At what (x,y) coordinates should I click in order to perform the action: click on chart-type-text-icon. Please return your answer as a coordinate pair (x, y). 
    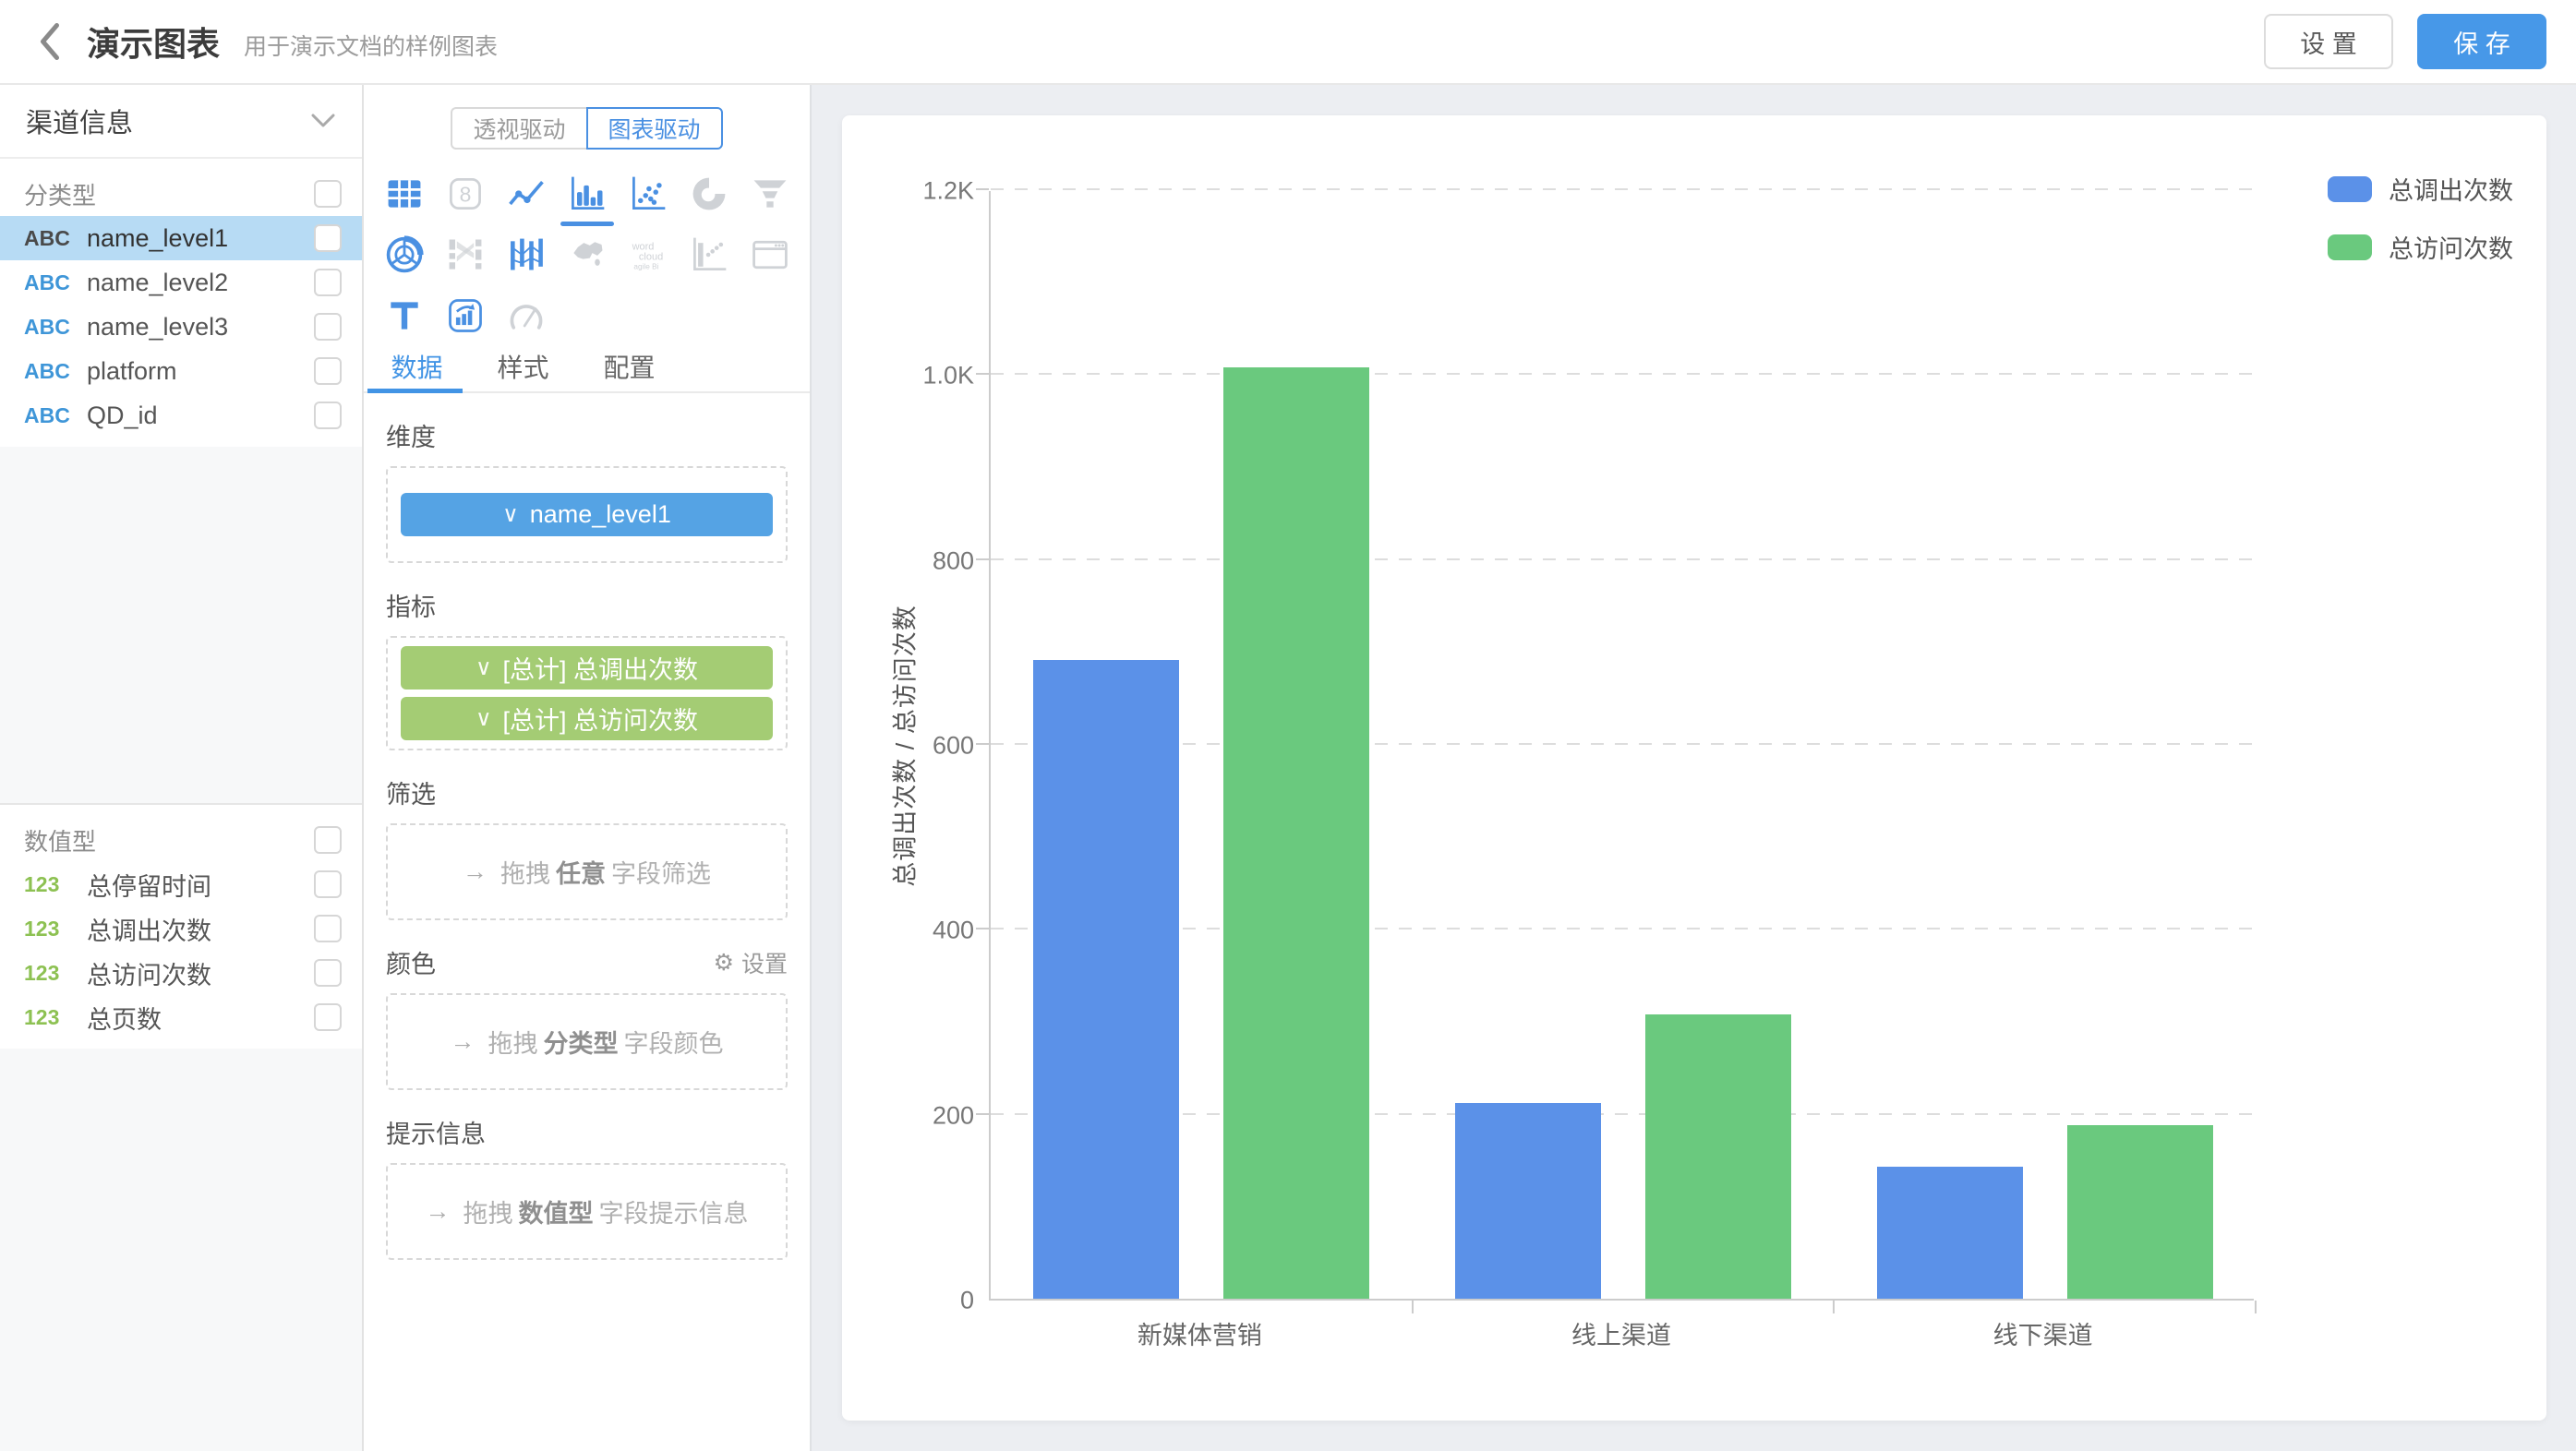
    Looking at the image, I should click on (404, 316).